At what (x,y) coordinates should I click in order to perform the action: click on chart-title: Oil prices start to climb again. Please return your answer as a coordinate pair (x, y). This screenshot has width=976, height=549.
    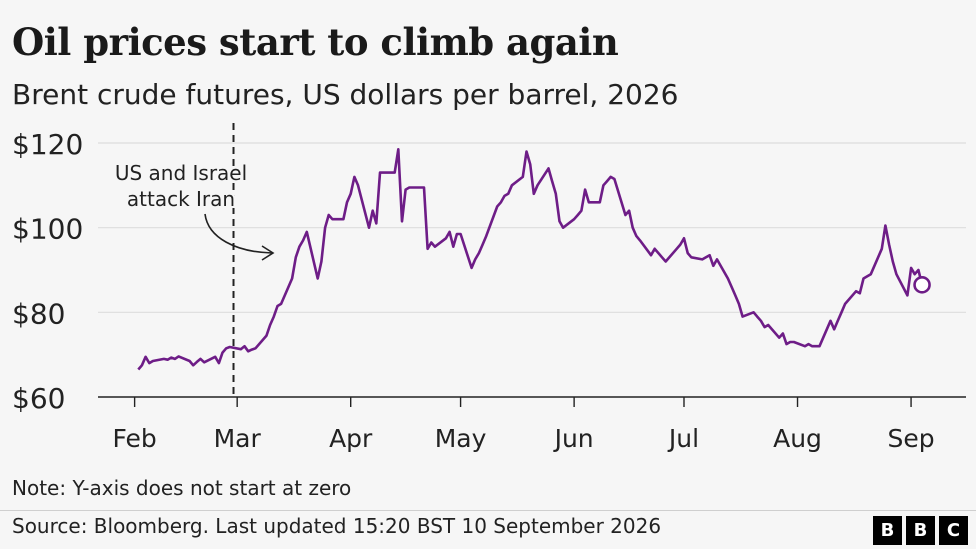
    Looking at the image, I should click on (315, 42).